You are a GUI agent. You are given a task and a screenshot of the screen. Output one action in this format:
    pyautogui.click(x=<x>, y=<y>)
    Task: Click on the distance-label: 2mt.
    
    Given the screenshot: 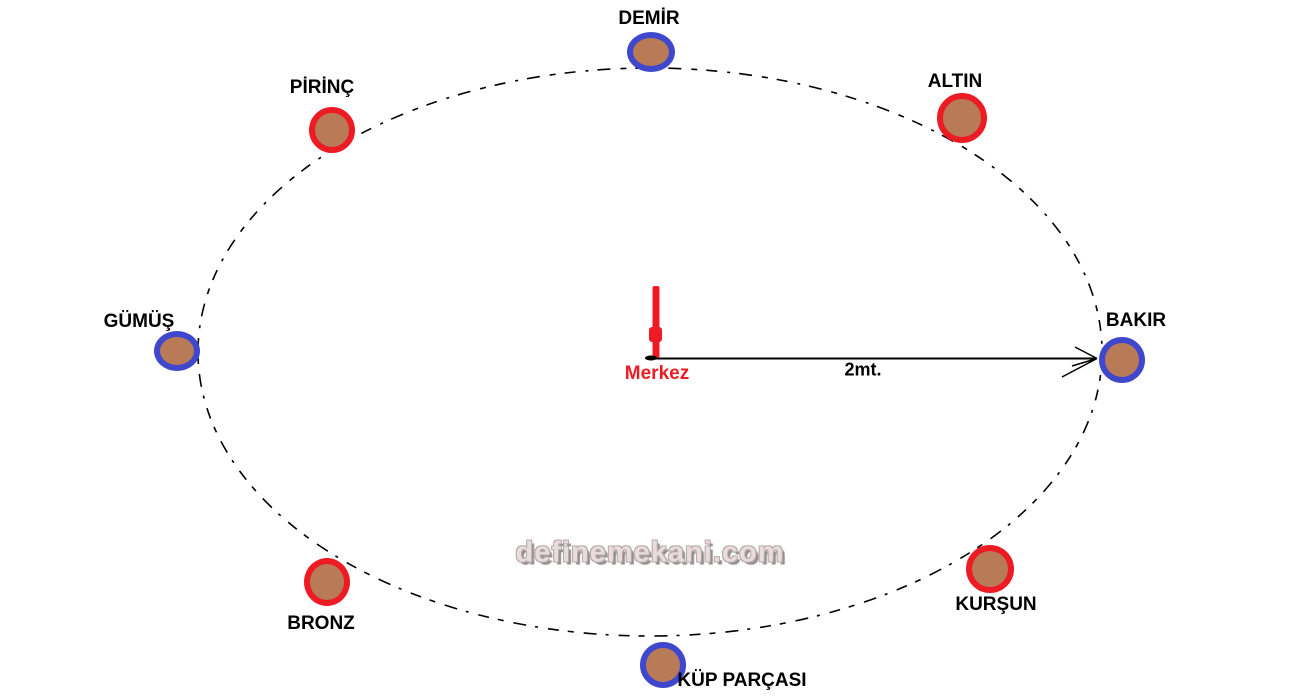 What is the action you would take?
    pyautogui.click(x=863, y=369)
    